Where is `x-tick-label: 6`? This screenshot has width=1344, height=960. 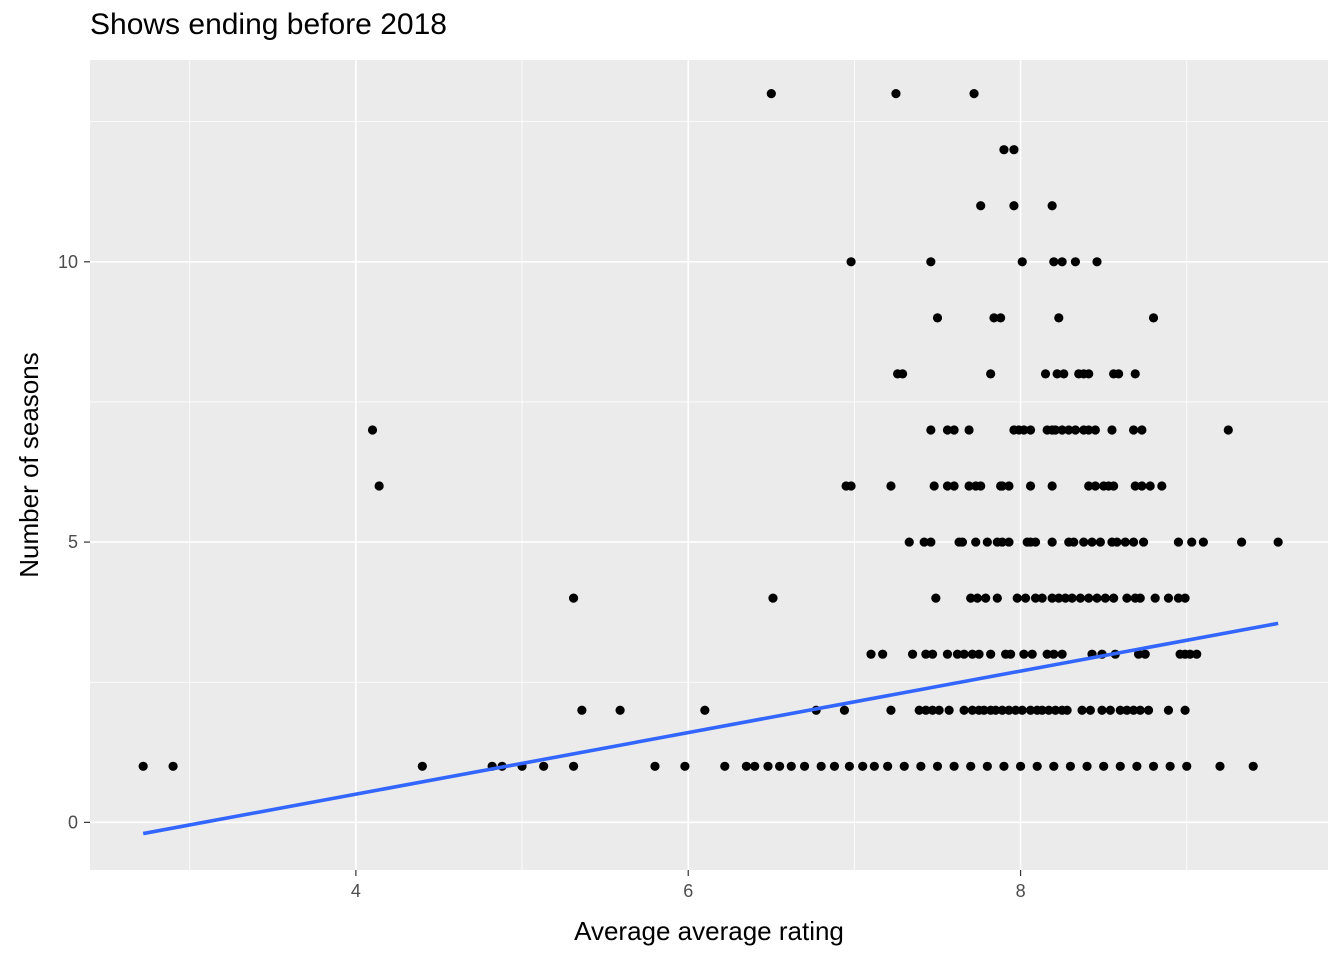 x-tick-label: 6 is located at coordinates (688, 891).